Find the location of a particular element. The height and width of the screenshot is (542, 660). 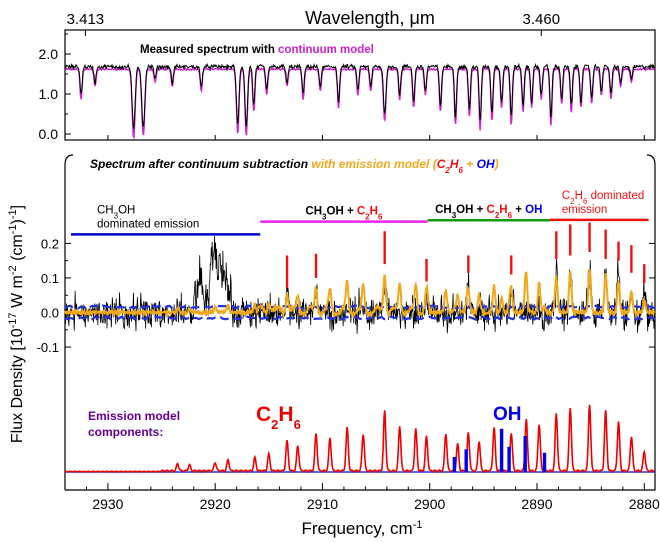

measured-spectrum-line is located at coordinates (359, 95).